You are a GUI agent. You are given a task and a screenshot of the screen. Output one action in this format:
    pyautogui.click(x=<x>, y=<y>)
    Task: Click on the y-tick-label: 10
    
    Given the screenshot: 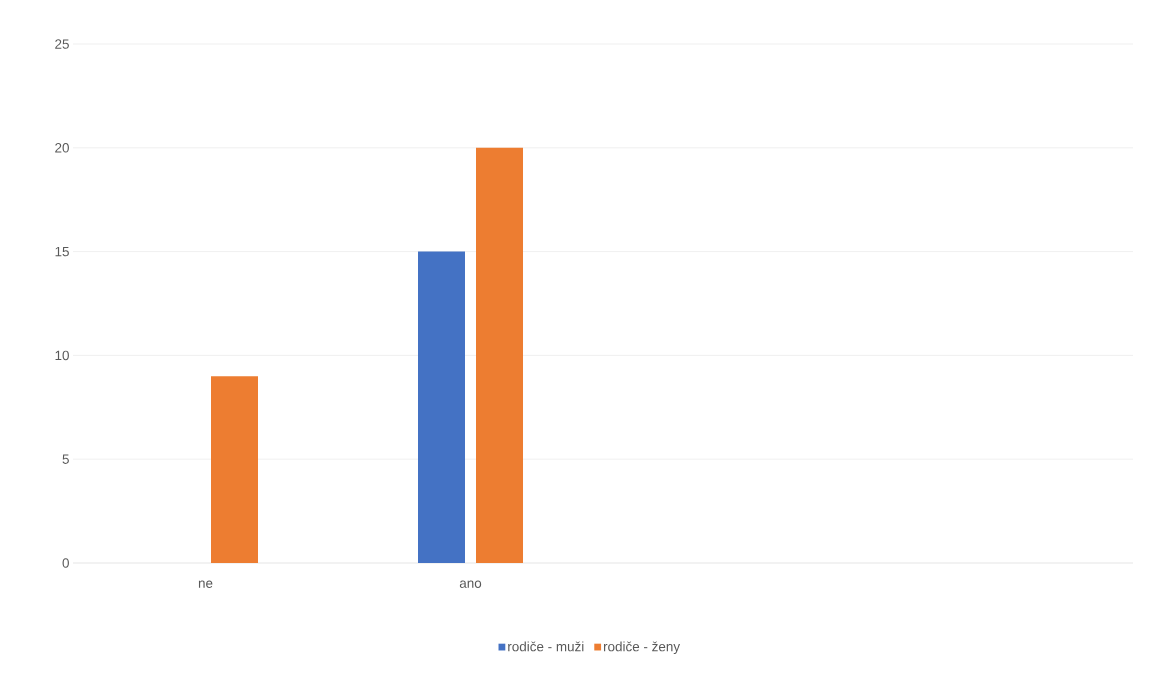 What is the action you would take?
    pyautogui.click(x=62, y=355)
    